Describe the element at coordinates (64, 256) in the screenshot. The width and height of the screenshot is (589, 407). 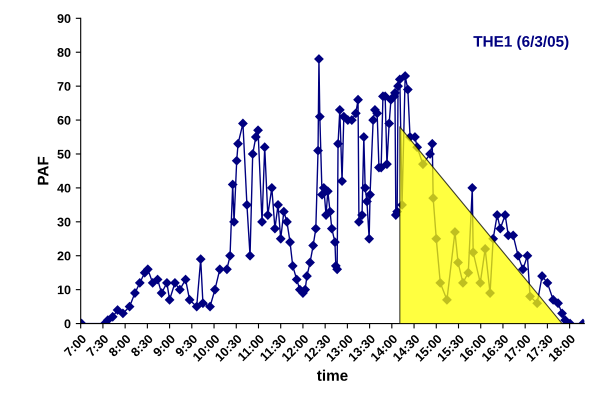
I see `y-tick-label: 20` at that location.